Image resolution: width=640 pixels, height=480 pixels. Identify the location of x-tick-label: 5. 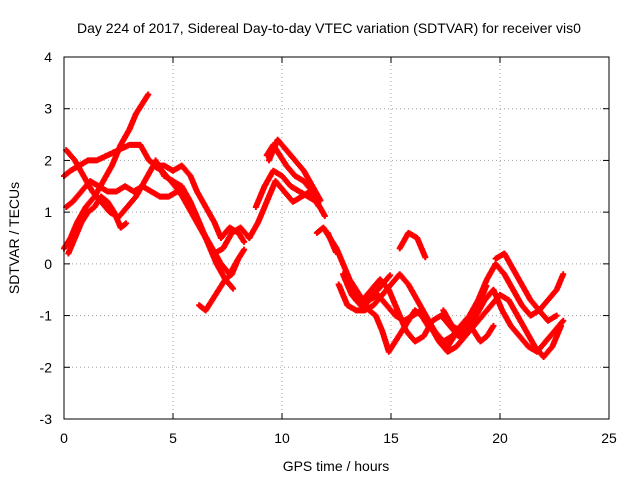
(173, 438).